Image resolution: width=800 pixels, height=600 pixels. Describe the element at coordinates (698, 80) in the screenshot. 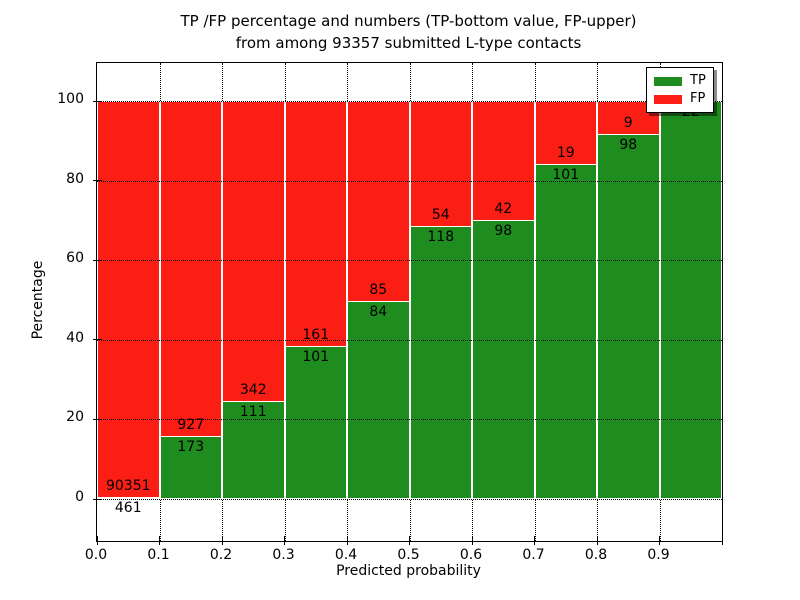

I see `legend-label: TP` at that location.